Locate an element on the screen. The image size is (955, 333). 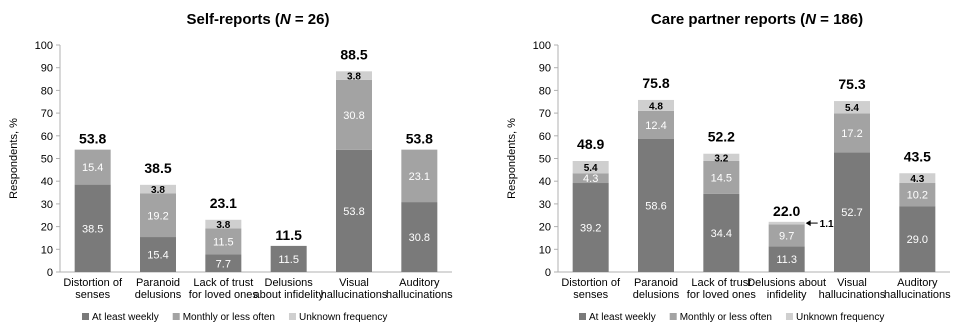
bar-value-label: 34.4 is located at coordinates (721, 234).